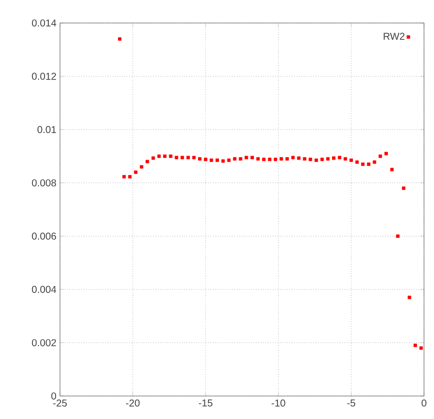 Image resolution: width=434 pixels, height=419 pixels. Describe the element at coordinates (46, 130) in the screenshot. I see `y-tick-label: 0.01` at that location.